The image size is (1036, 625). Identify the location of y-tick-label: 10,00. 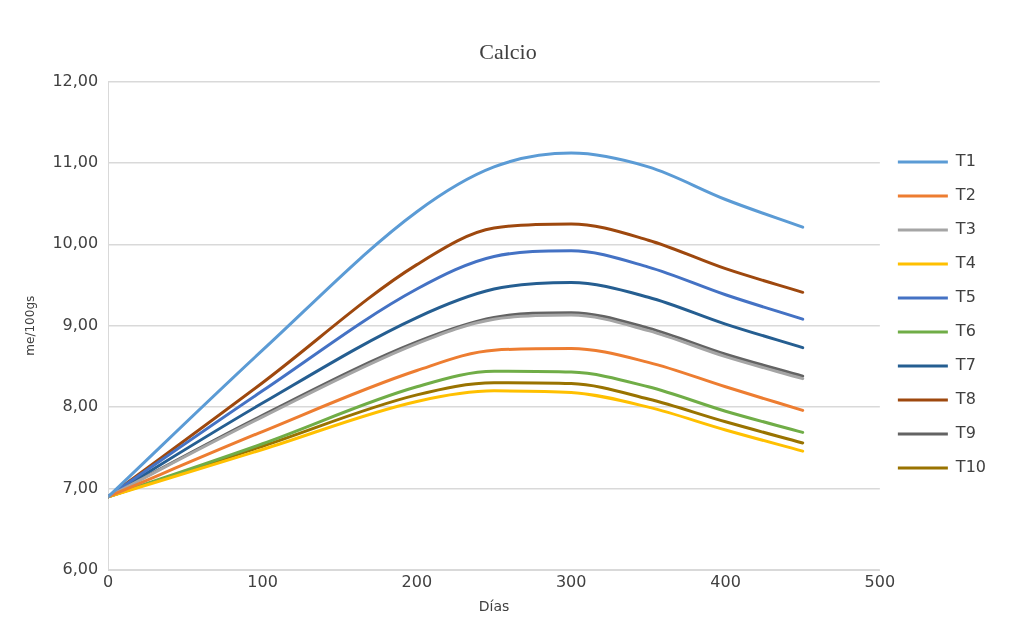
(75, 243).